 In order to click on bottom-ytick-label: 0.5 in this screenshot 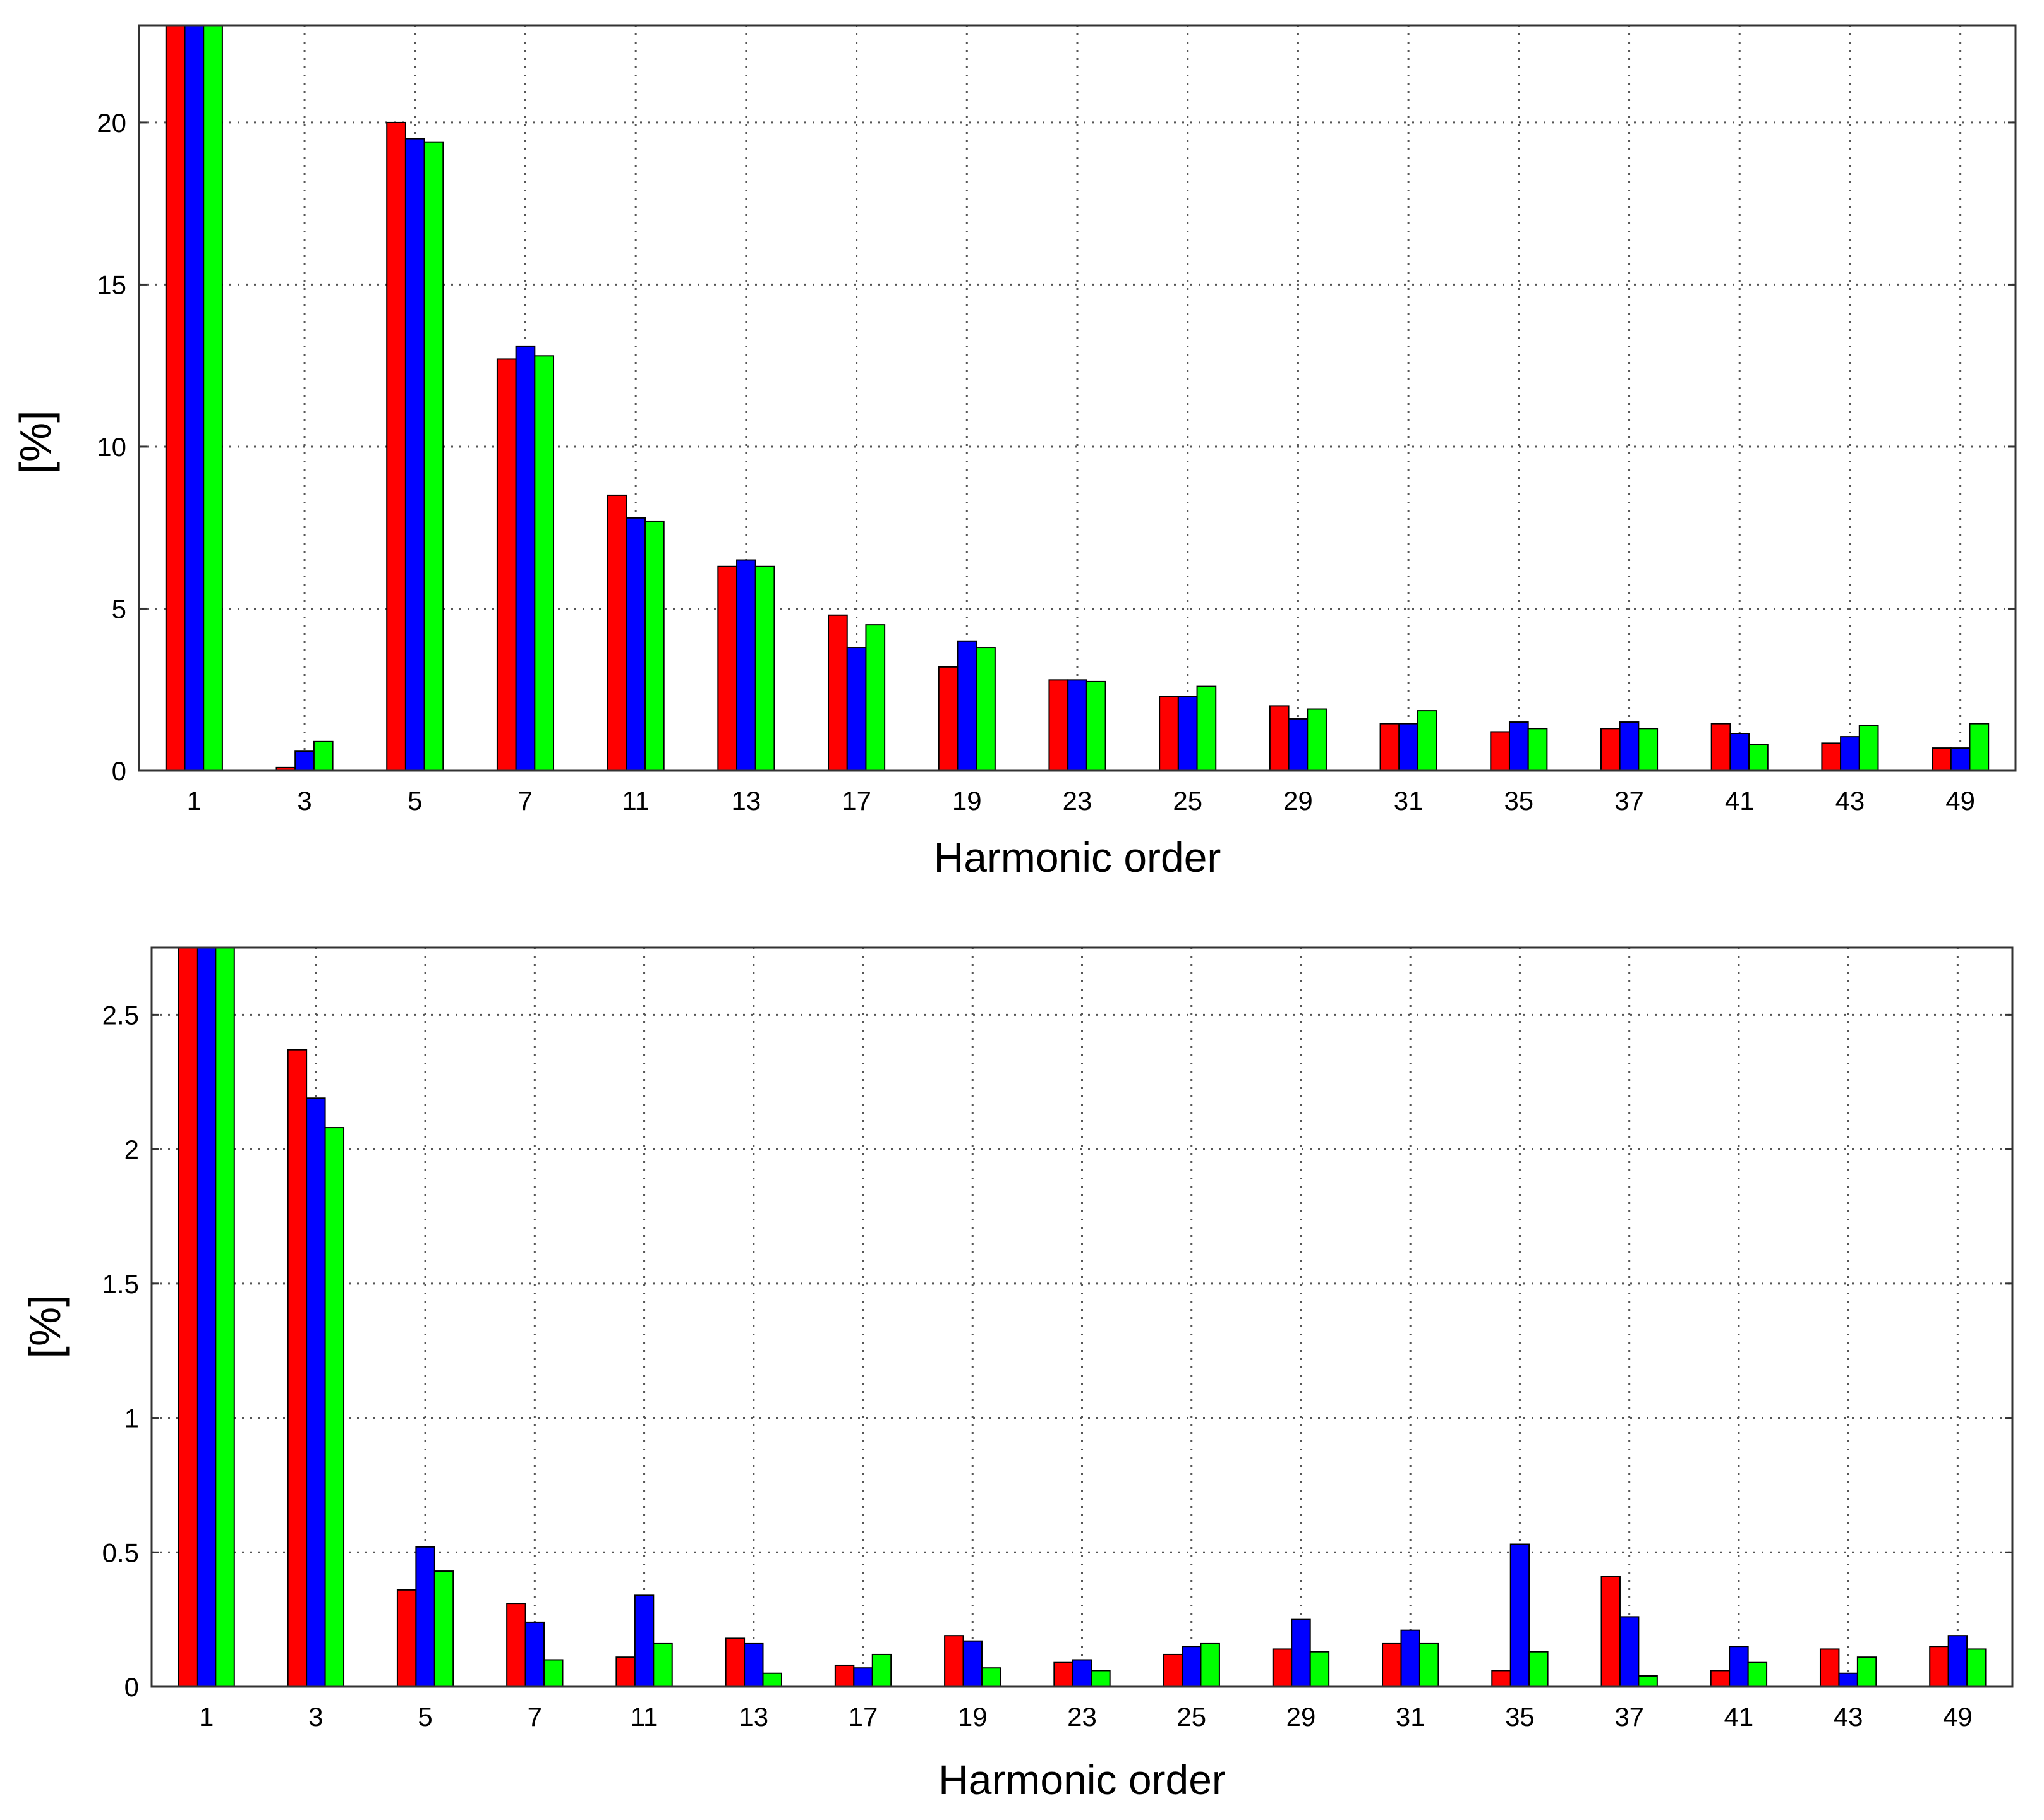, I will do `click(120, 1552)`.